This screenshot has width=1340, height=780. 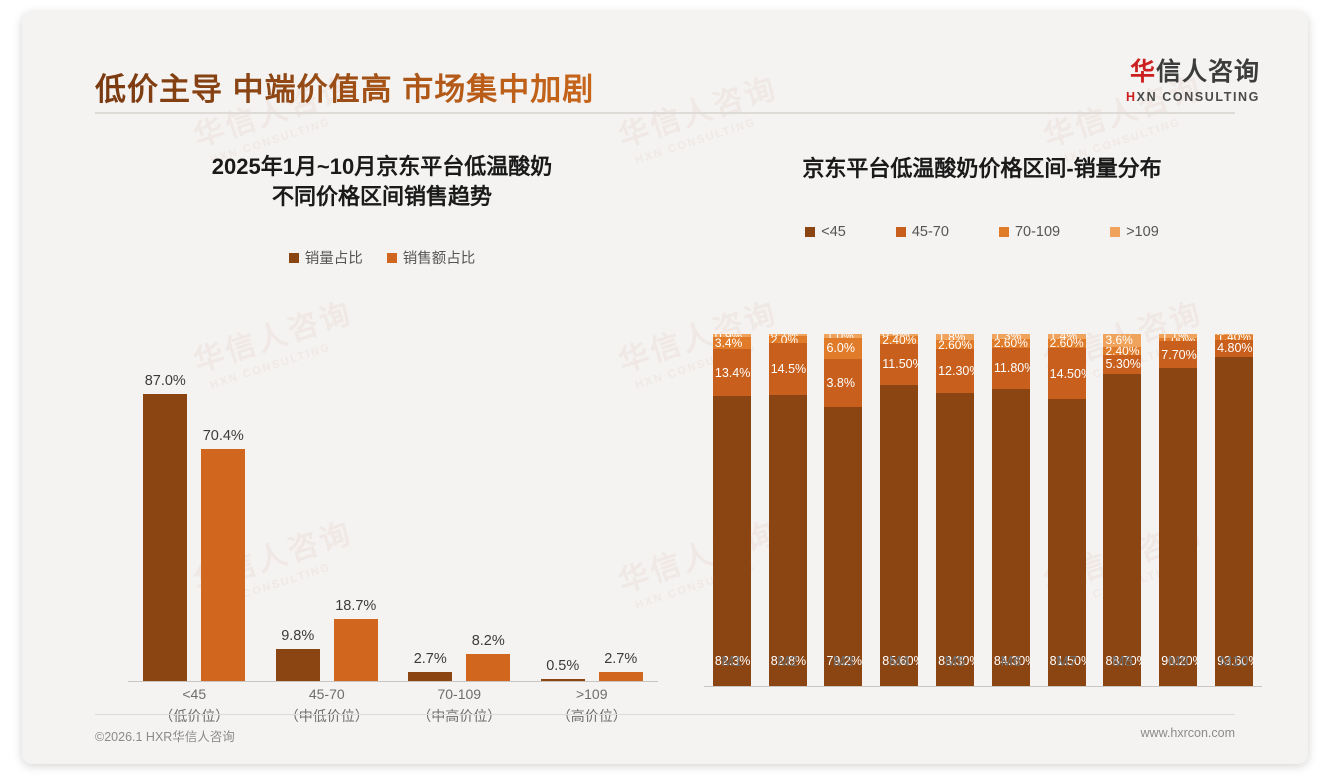 I want to click on logo-english: HXN CONSULTING, so click(x=1193, y=97).